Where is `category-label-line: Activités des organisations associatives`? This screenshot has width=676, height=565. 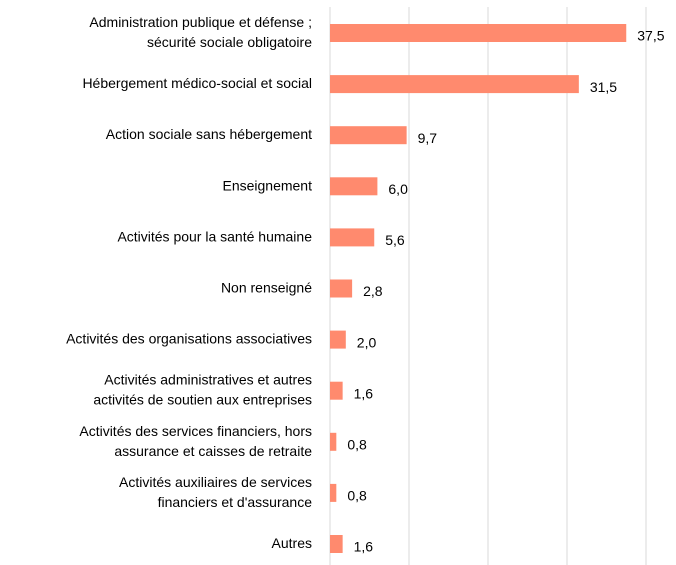
category-label-line: Activités des organisations associatives is located at coordinates (189, 338).